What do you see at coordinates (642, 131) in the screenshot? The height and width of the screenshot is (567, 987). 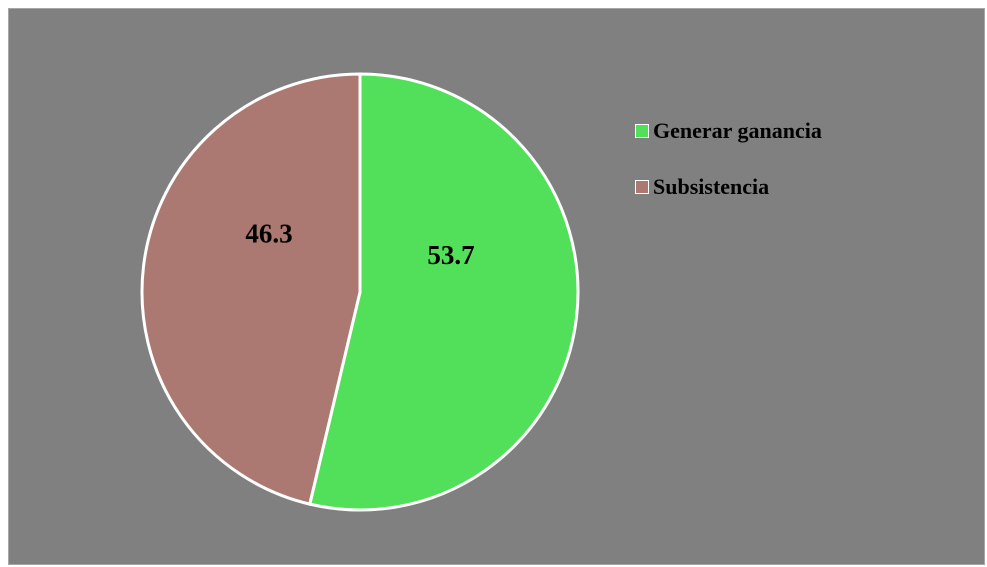 I see `legend-swatch-generar-ganancia` at bounding box center [642, 131].